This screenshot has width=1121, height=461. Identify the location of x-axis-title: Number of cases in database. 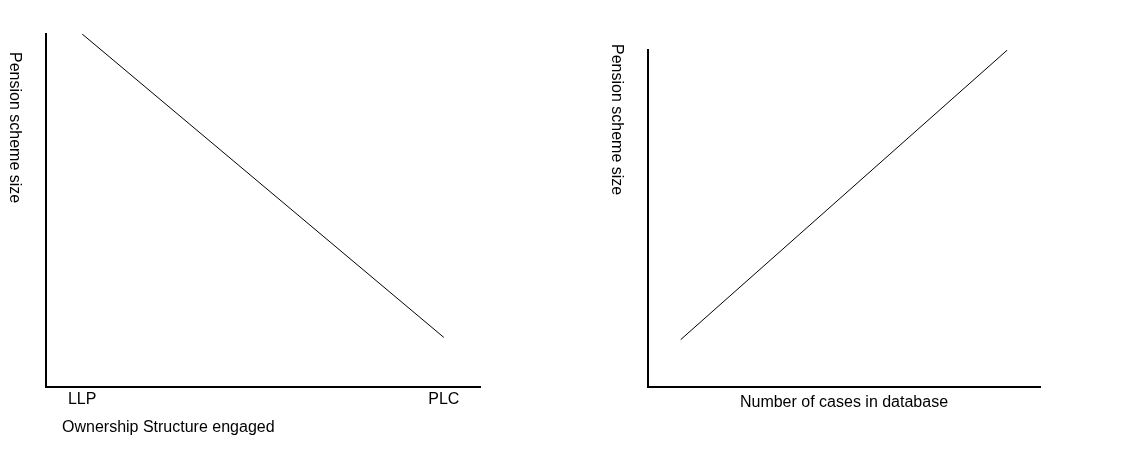
(844, 401).